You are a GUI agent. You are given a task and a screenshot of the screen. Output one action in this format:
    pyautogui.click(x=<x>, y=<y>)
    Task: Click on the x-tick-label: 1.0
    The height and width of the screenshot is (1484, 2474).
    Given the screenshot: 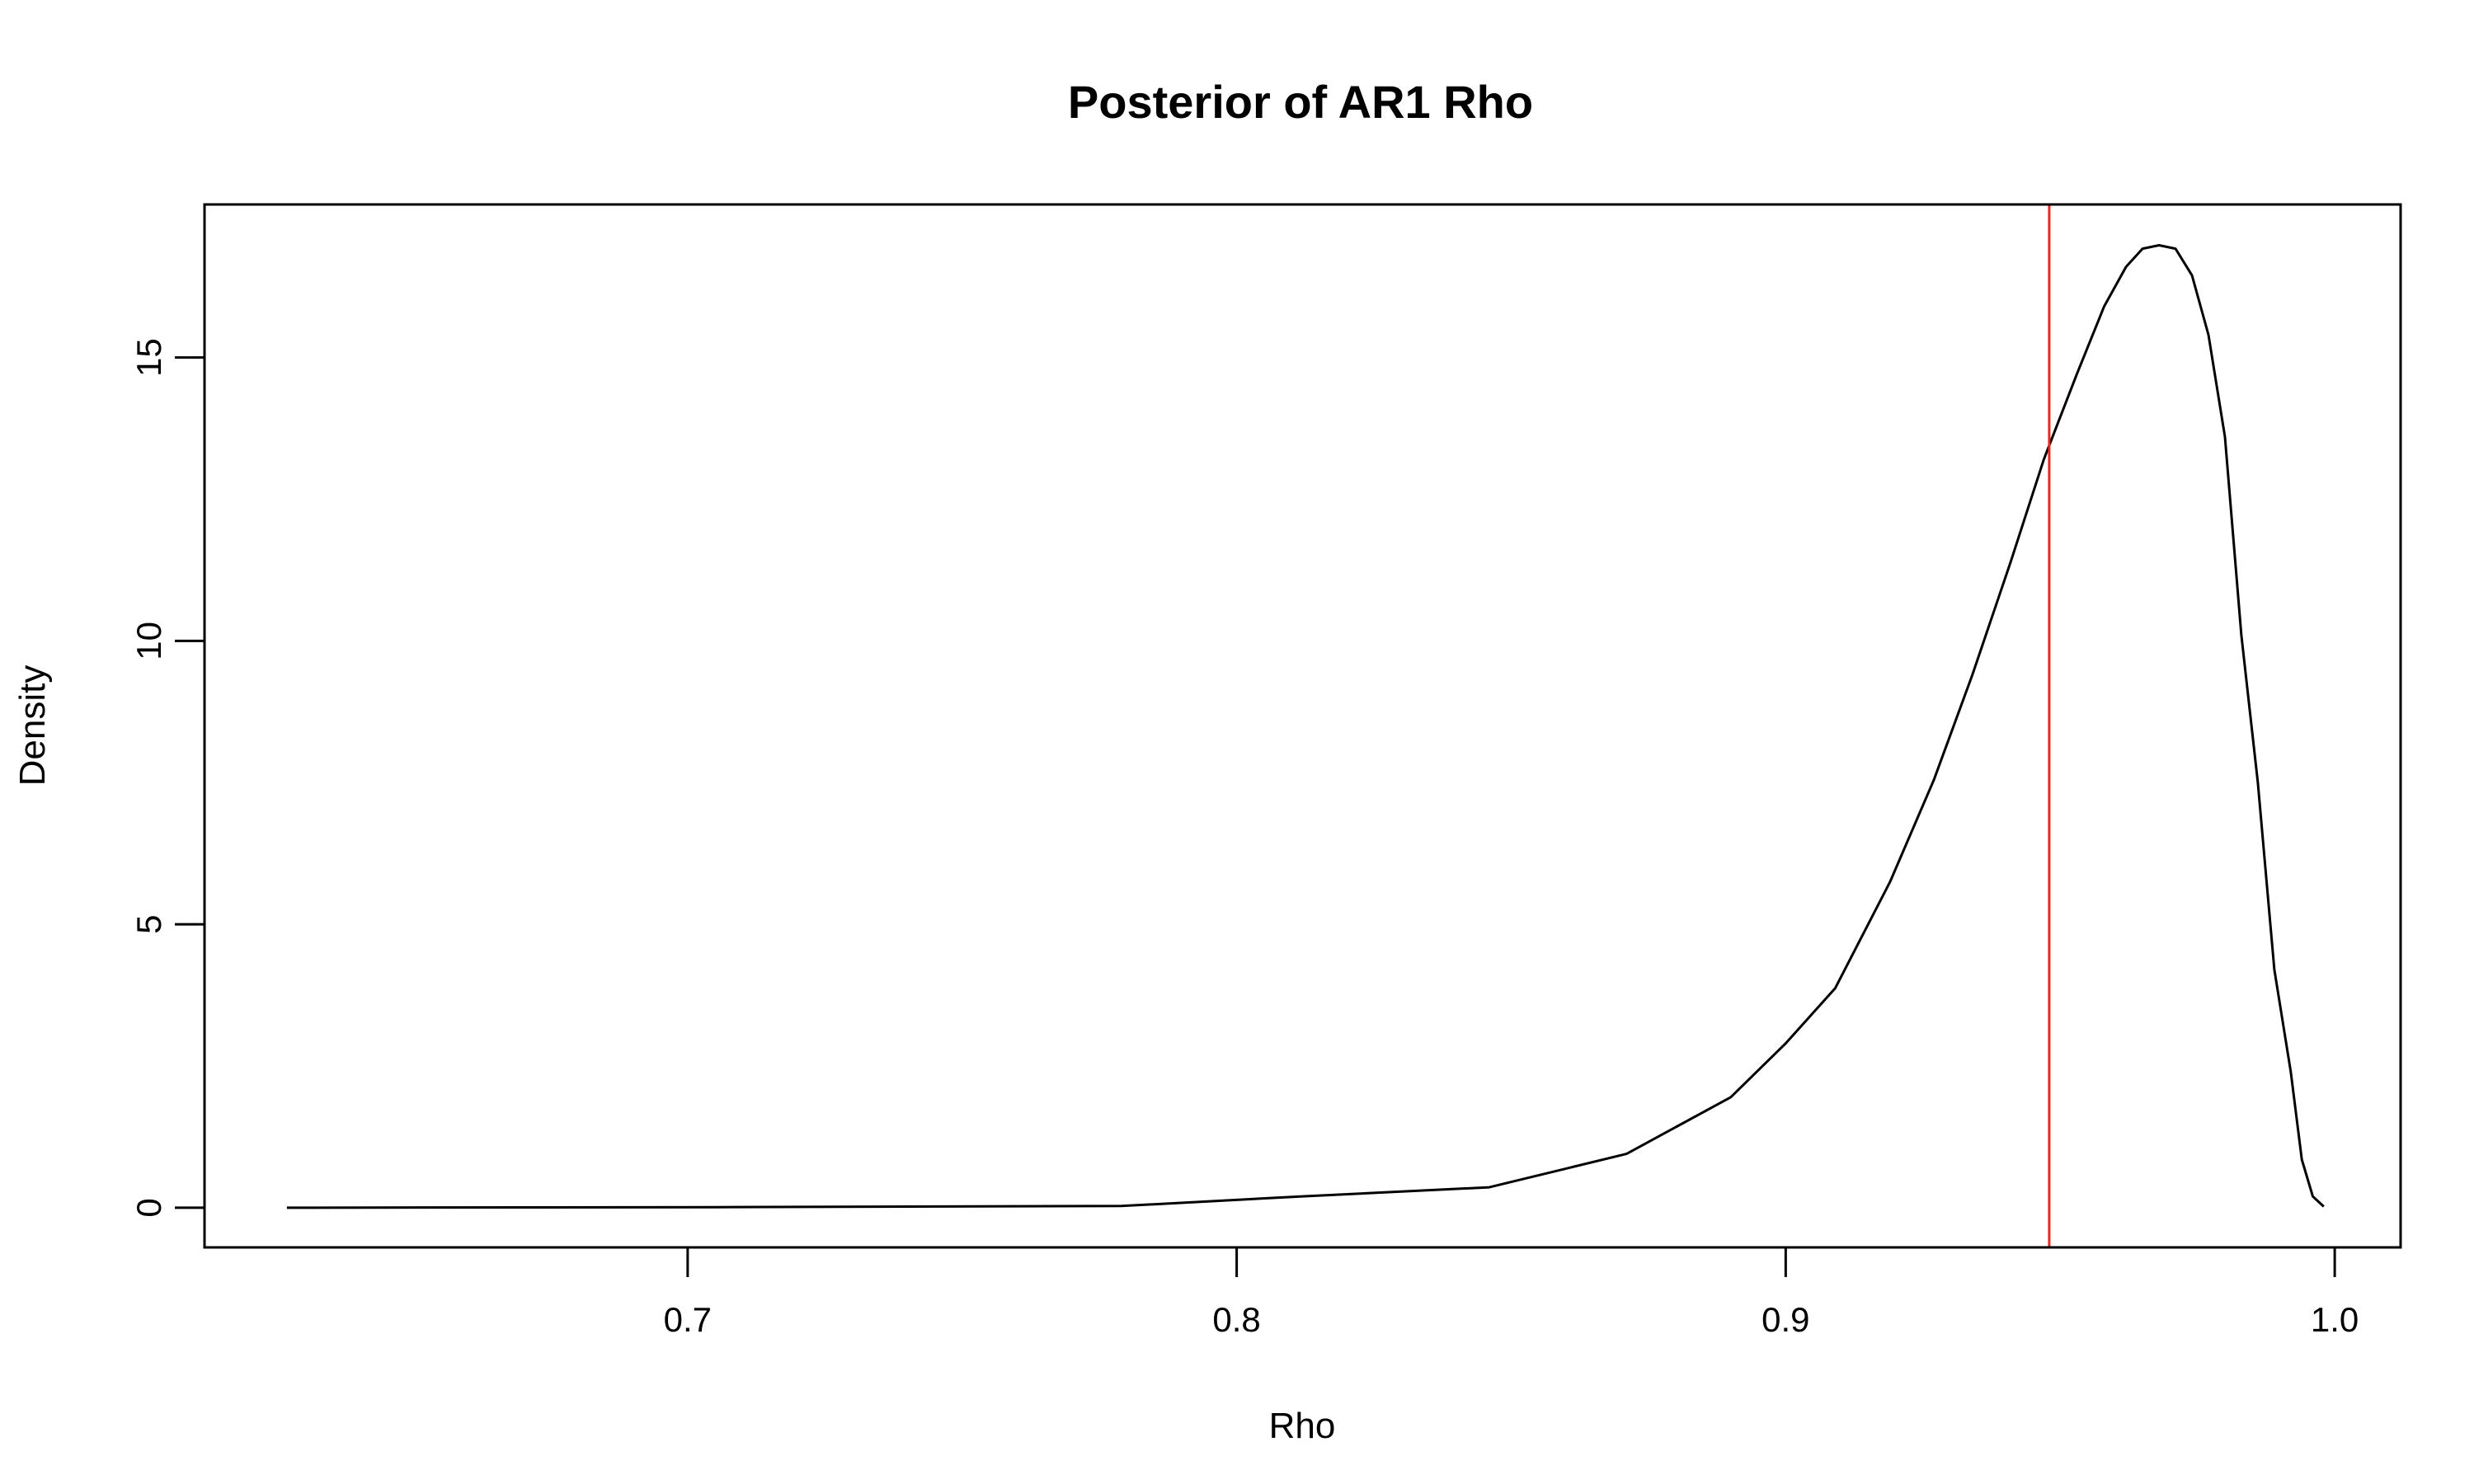 What is the action you would take?
    pyautogui.click(x=2335, y=1319)
    